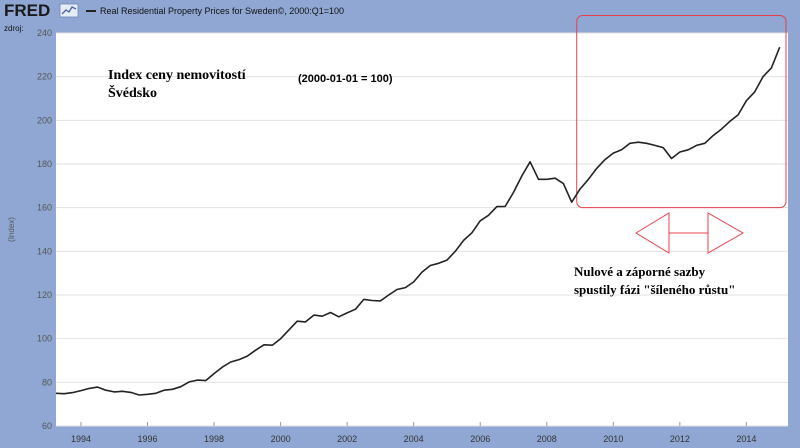 The height and width of the screenshot is (448, 800). What do you see at coordinates (414, 439) in the screenshot?
I see `x-tick-label: 2004` at bounding box center [414, 439].